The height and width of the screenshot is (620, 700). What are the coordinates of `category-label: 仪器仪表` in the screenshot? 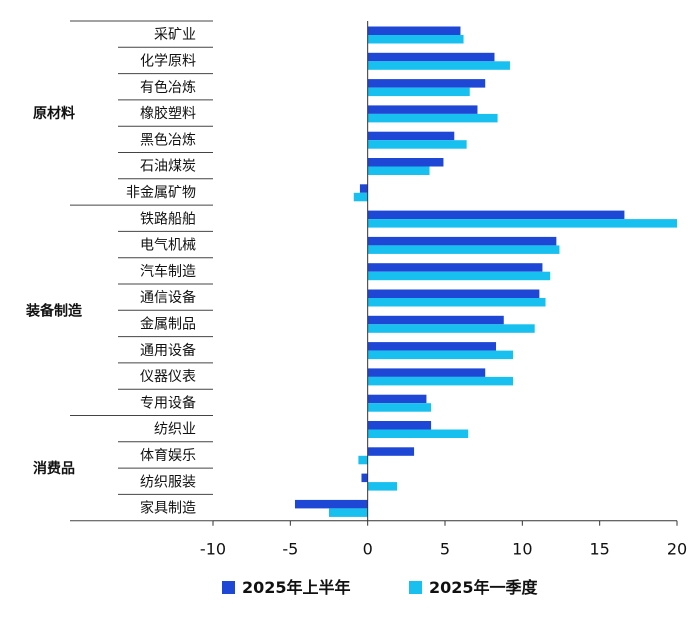 It's located at (168, 377).